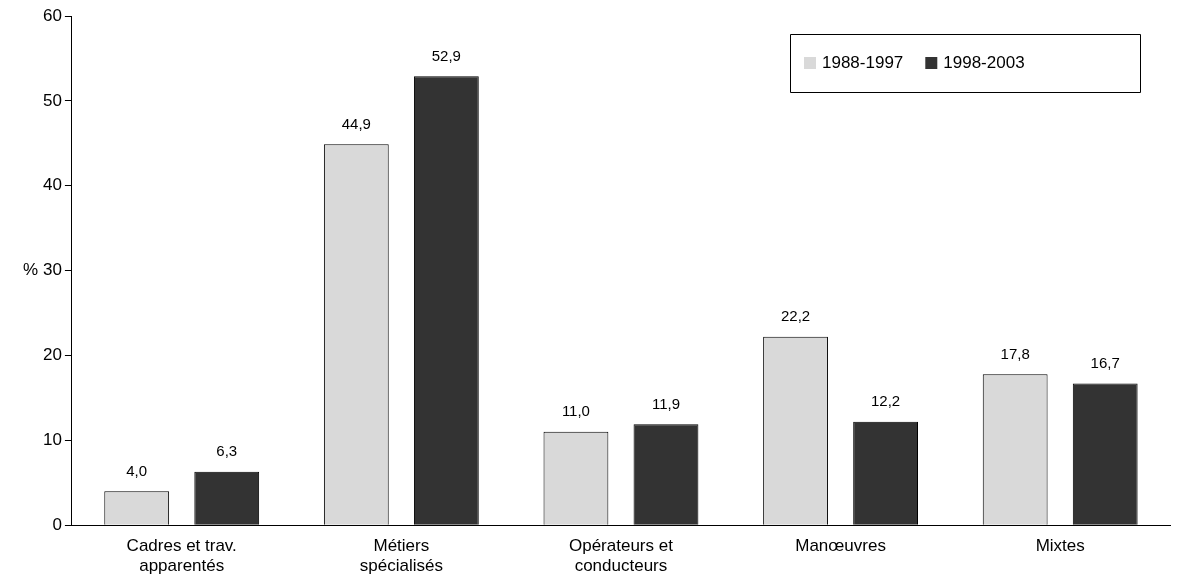 The height and width of the screenshot is (584, 1186). Describe the element at coordinates (356, 123) in the screenshot. I see `data-label: 44,9` at that location.